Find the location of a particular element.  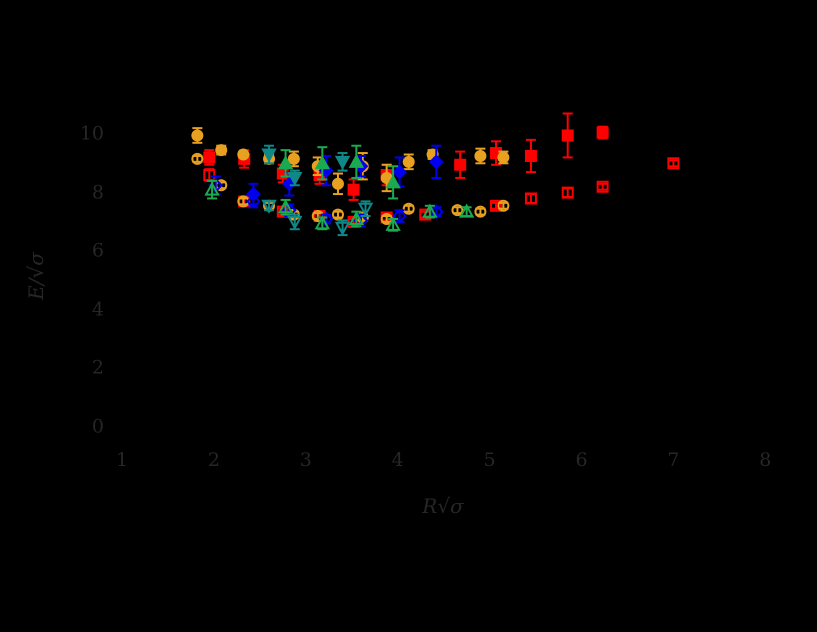

x-tick-label: 7 is located at coordinates (673, 460).